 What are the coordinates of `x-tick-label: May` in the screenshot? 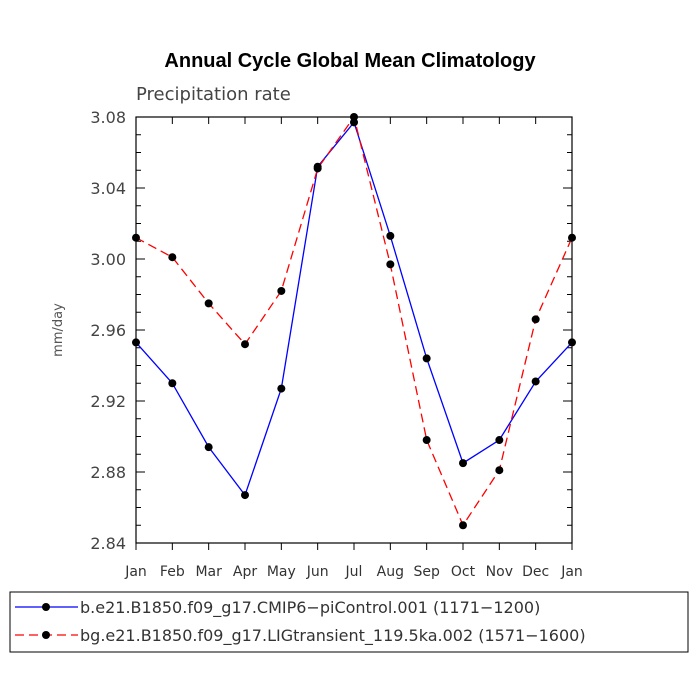 It's located at (281, 572).